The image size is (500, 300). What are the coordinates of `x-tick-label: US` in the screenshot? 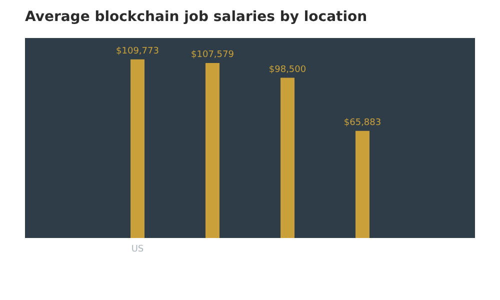 It's located at (137, 249).